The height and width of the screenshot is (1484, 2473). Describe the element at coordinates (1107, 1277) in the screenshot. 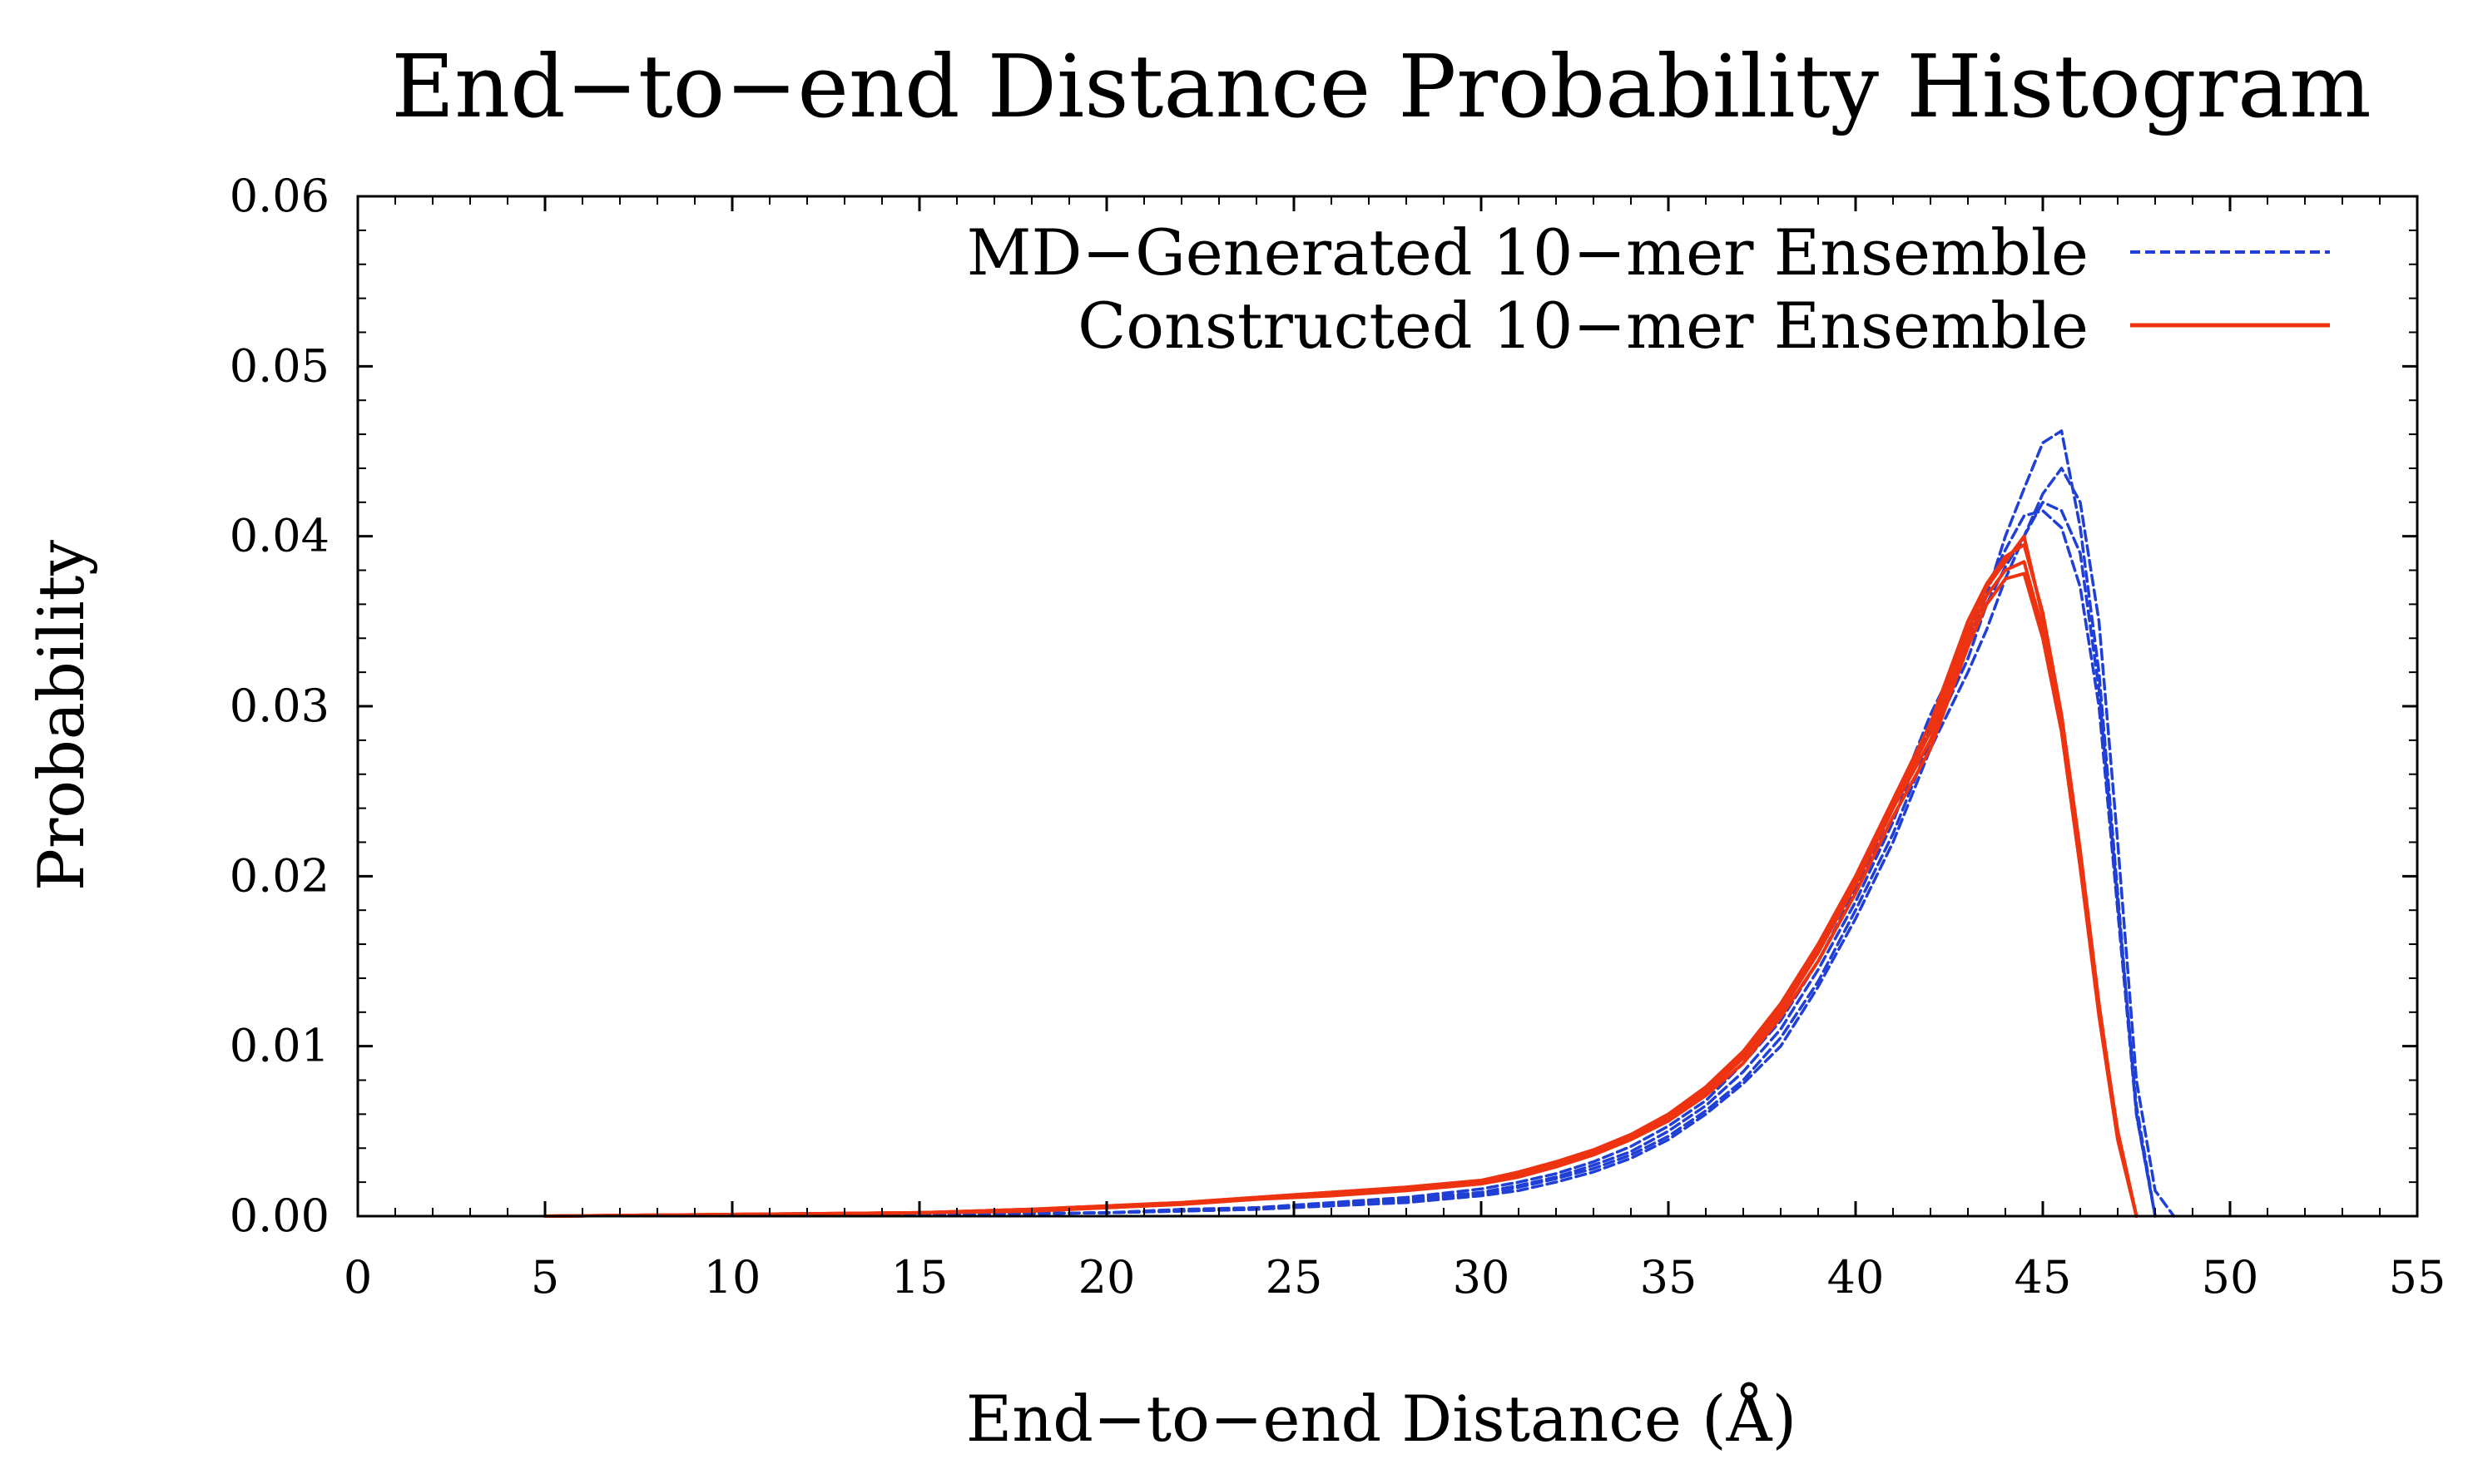

I see `x-tick-label-4: 20` at that location.